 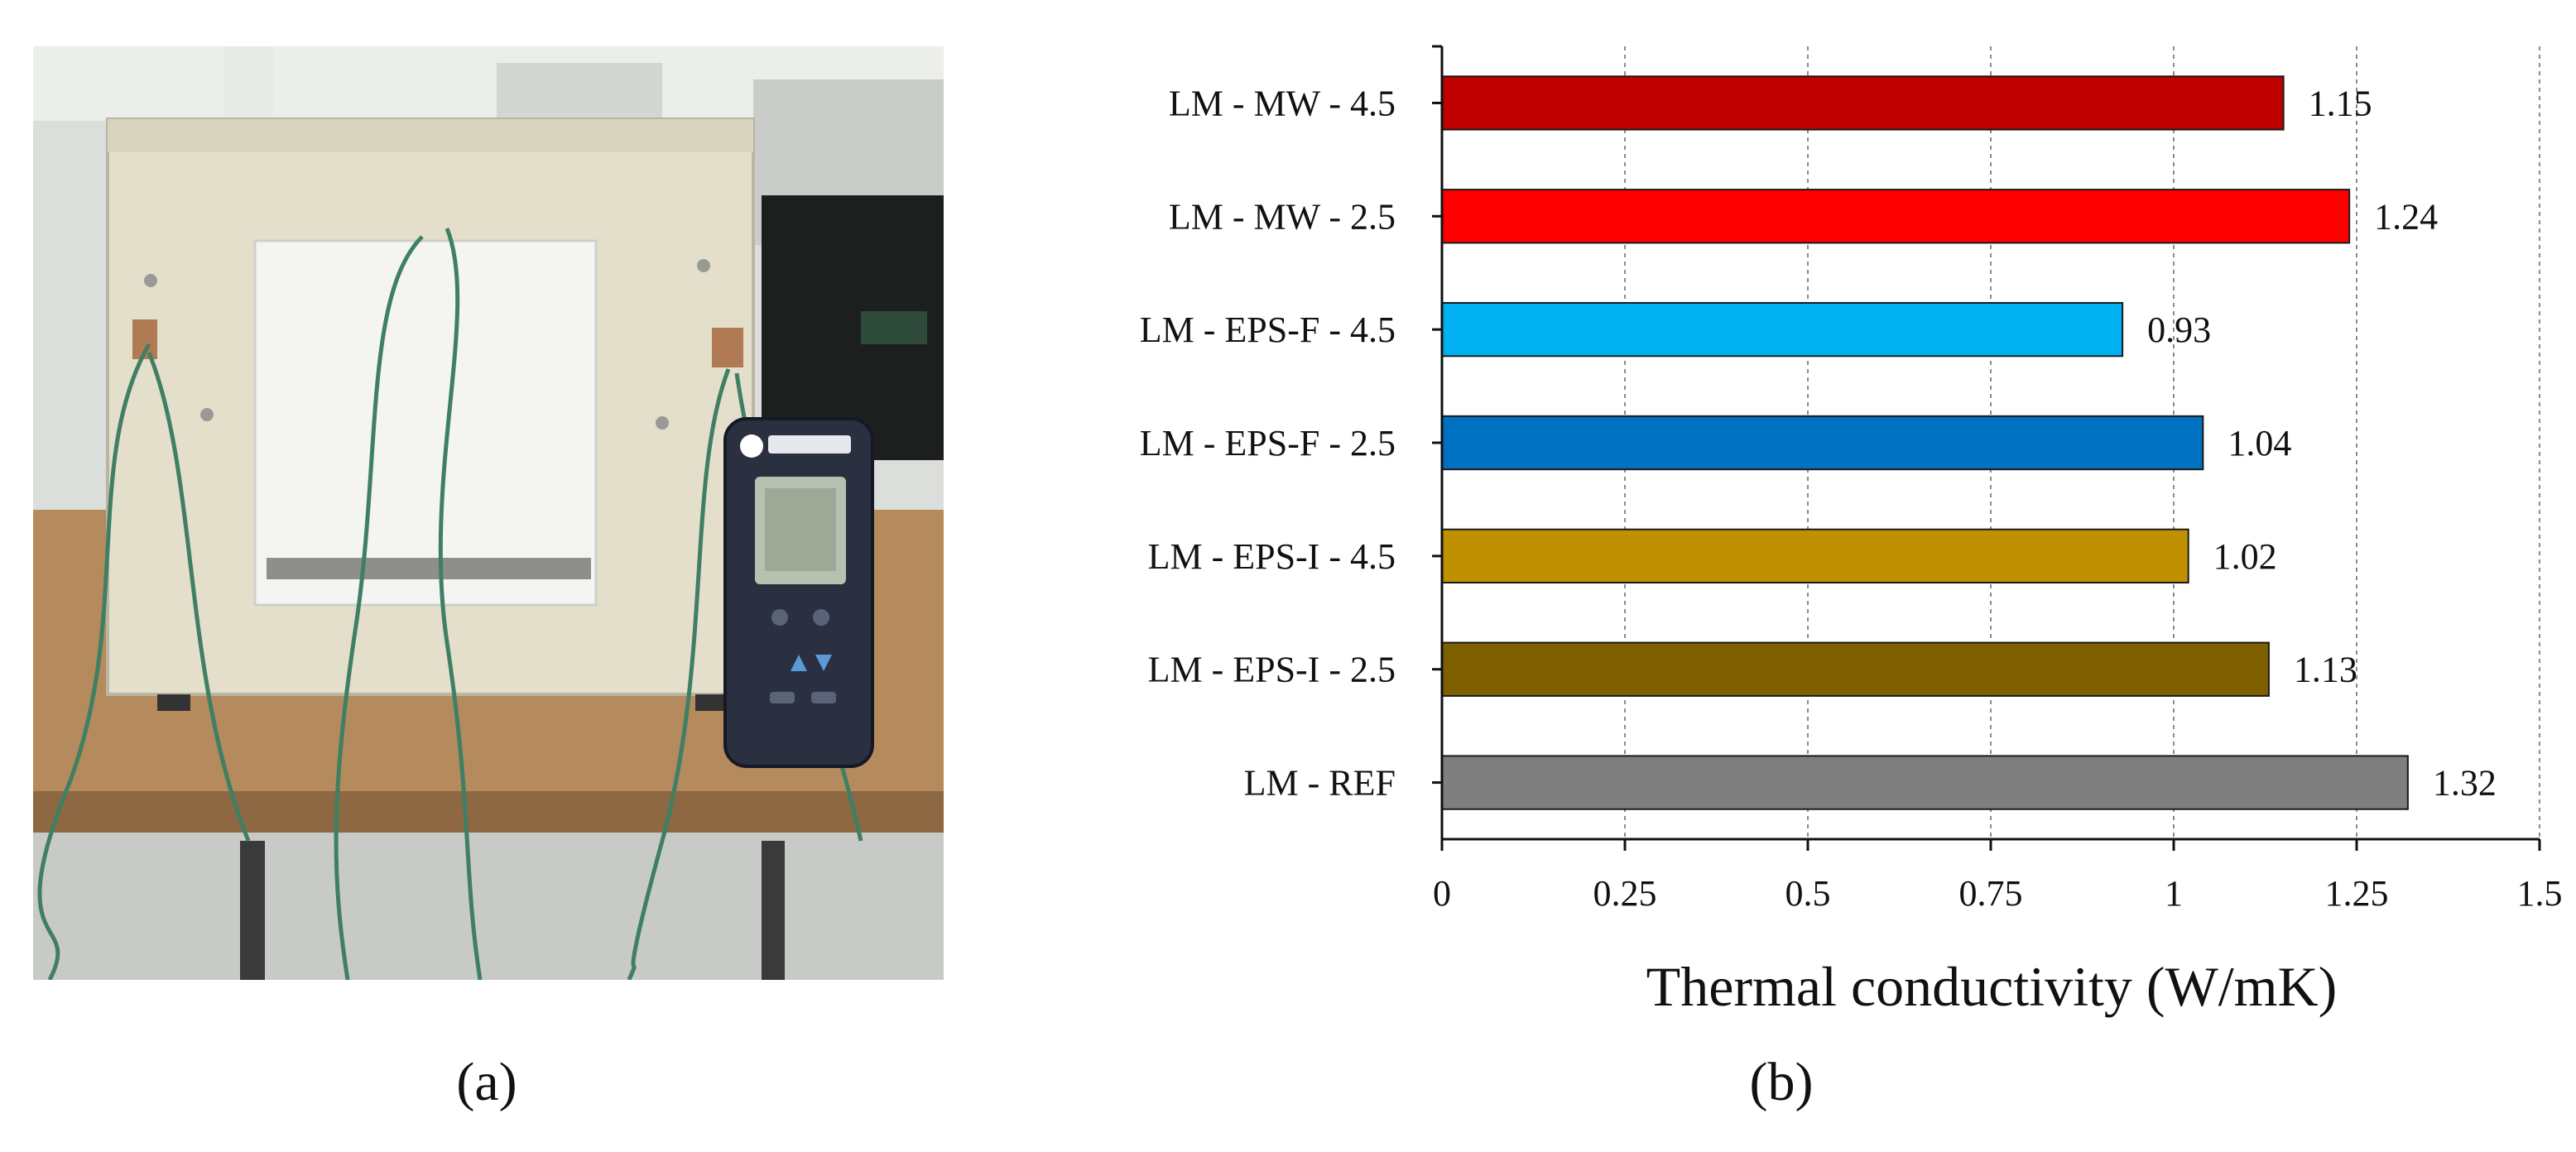 What do you see at coordinates (2245, 556) in the screenshot?
I see `value-label: 1.02` at bounding box center [2245, 556].